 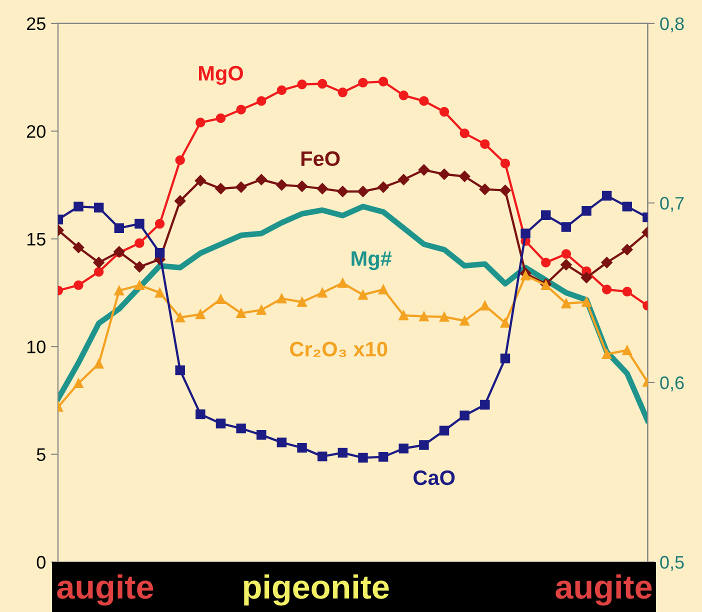 I want to click on y2-tick-label: 0,5, so click(x=672, y=563).